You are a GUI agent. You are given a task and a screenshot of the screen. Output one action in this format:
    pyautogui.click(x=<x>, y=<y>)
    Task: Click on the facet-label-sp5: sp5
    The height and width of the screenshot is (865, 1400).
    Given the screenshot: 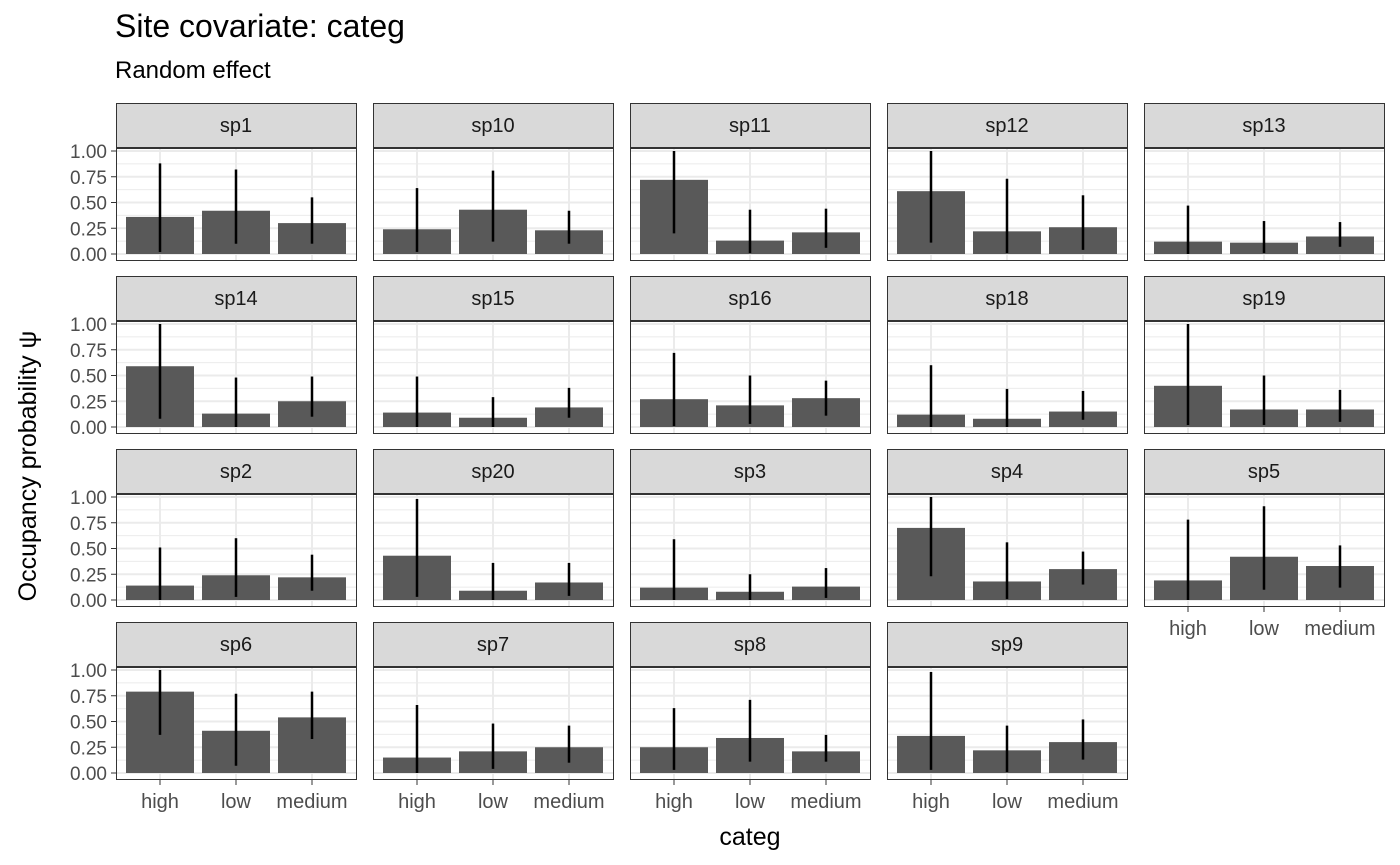 What is the action you would take?
    pyautogui.click(x=1264, y=472)
    